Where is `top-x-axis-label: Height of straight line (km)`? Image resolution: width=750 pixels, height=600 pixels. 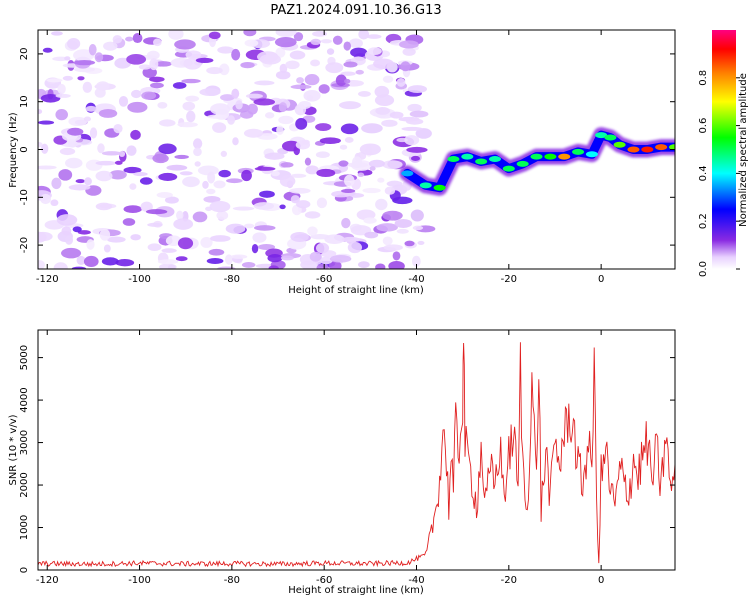 top-x-axis-label: Height of straight line (km) is located at coordinates (356, 290).